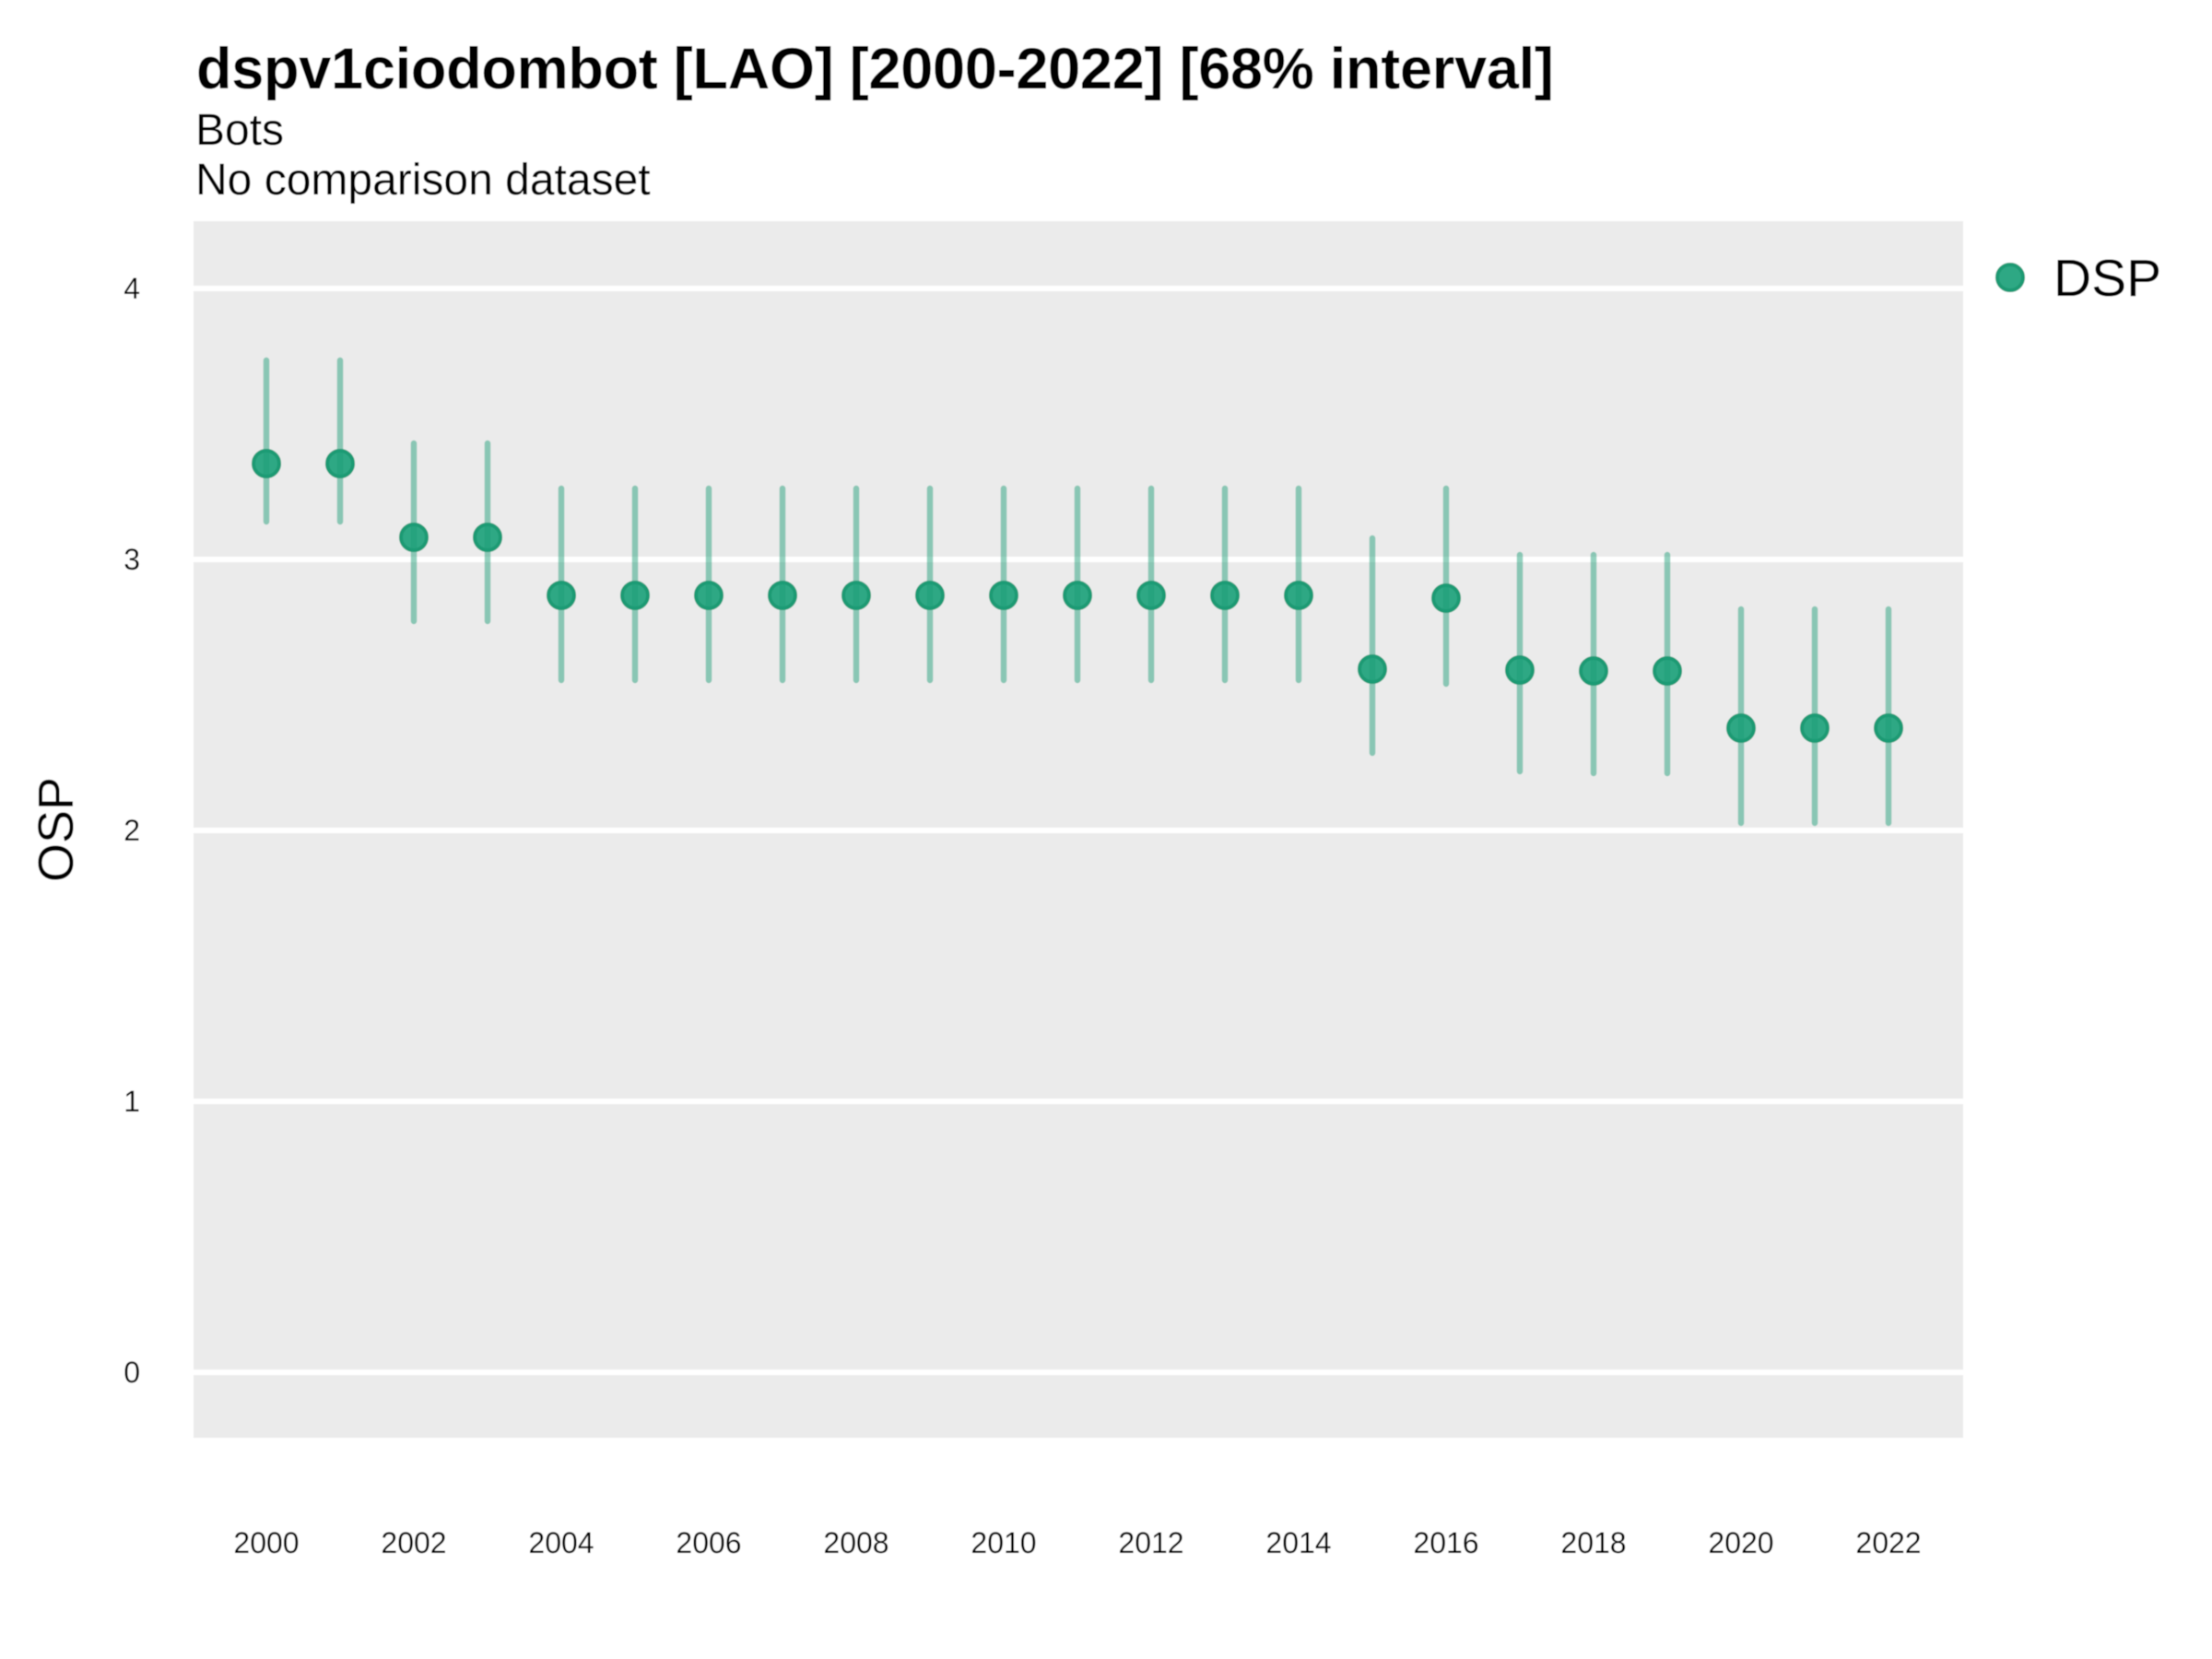  I want to click on svg-text: 2002, so click(413, 1542).